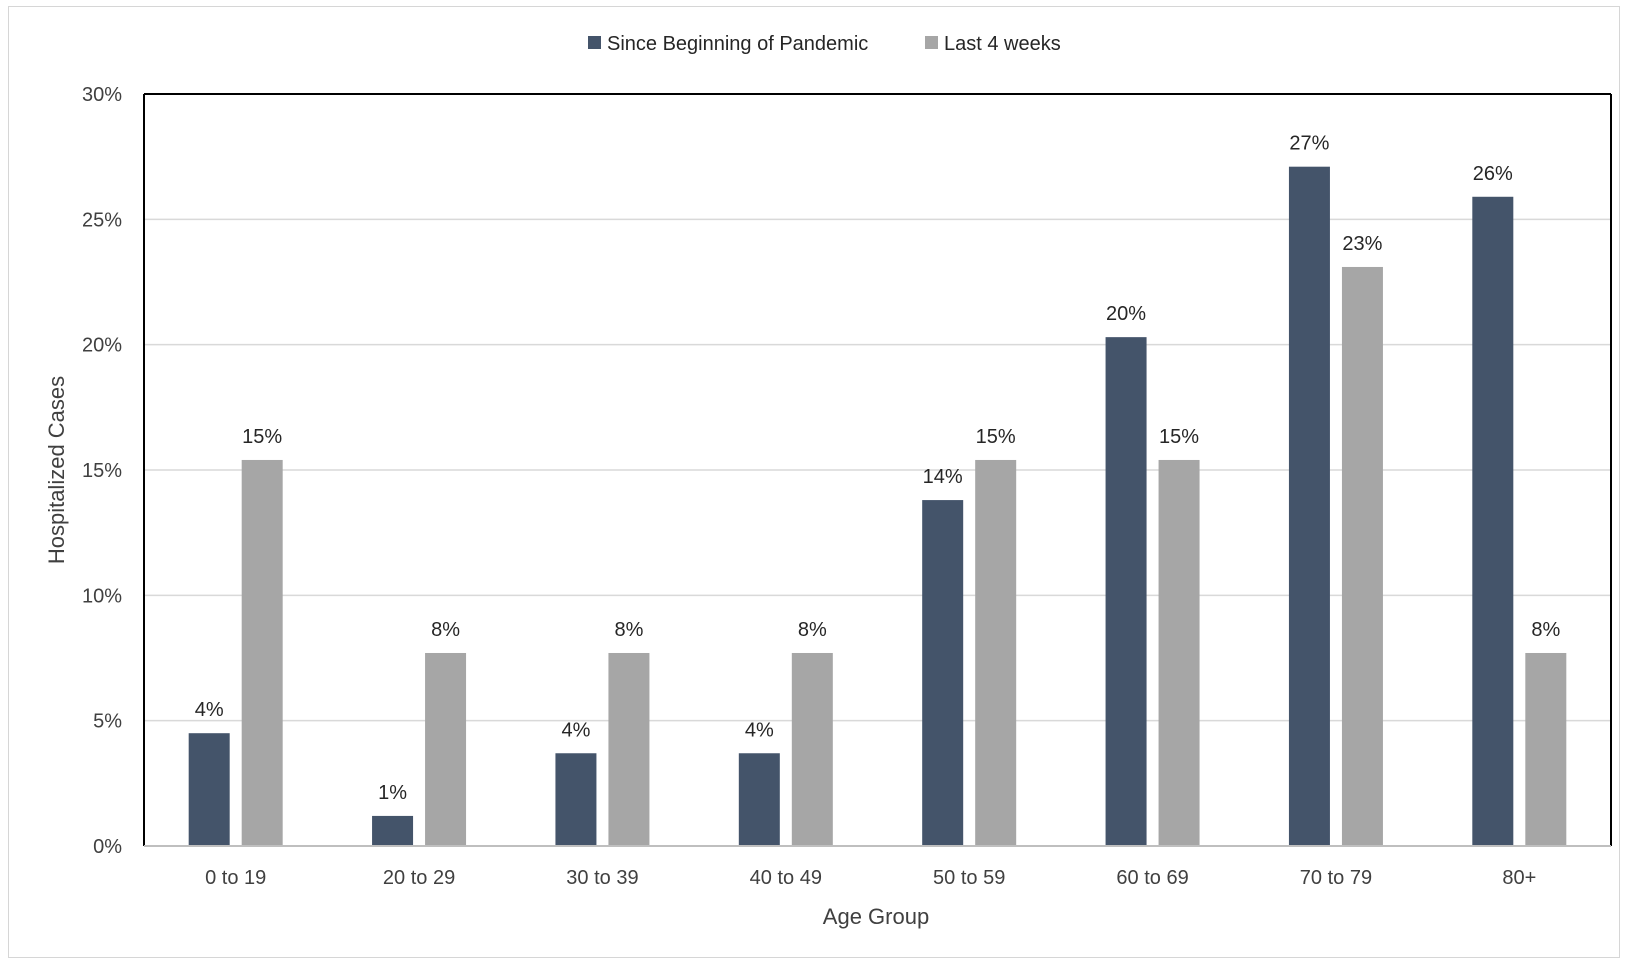 The height and width of the screenshot is (961, 1629). I want to click on y-tick-label: 5%, so click(107, 722).